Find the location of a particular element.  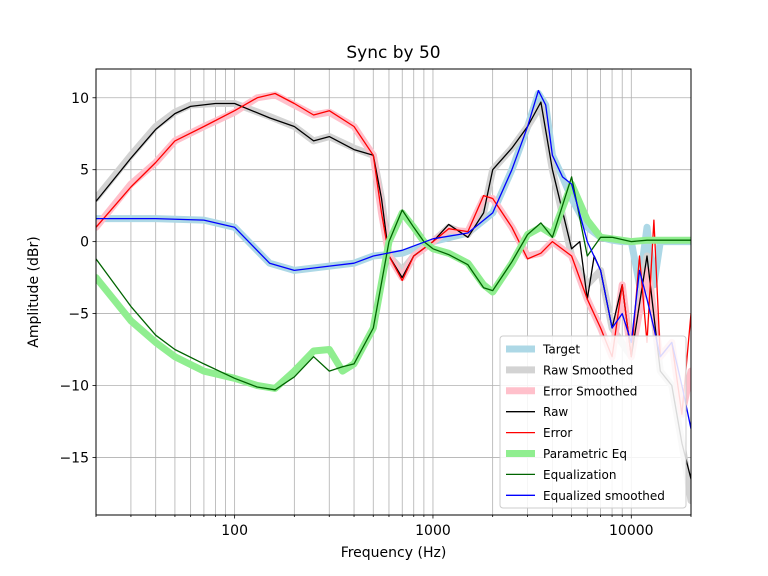

legend-box is located at coordinates (593, 422).